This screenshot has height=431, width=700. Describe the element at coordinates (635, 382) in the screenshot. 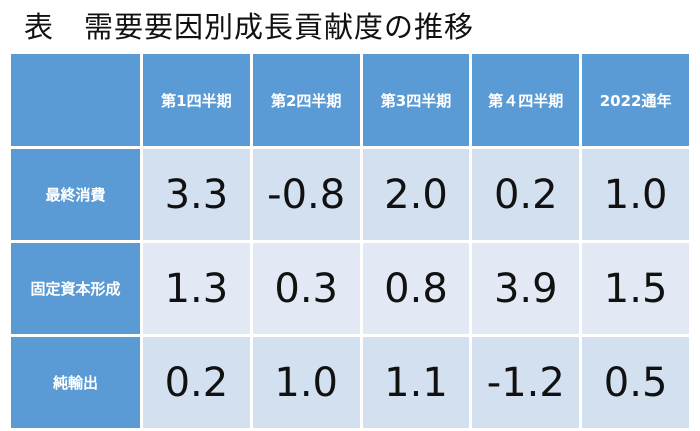

I see `value-cell: 0.5` at that location.